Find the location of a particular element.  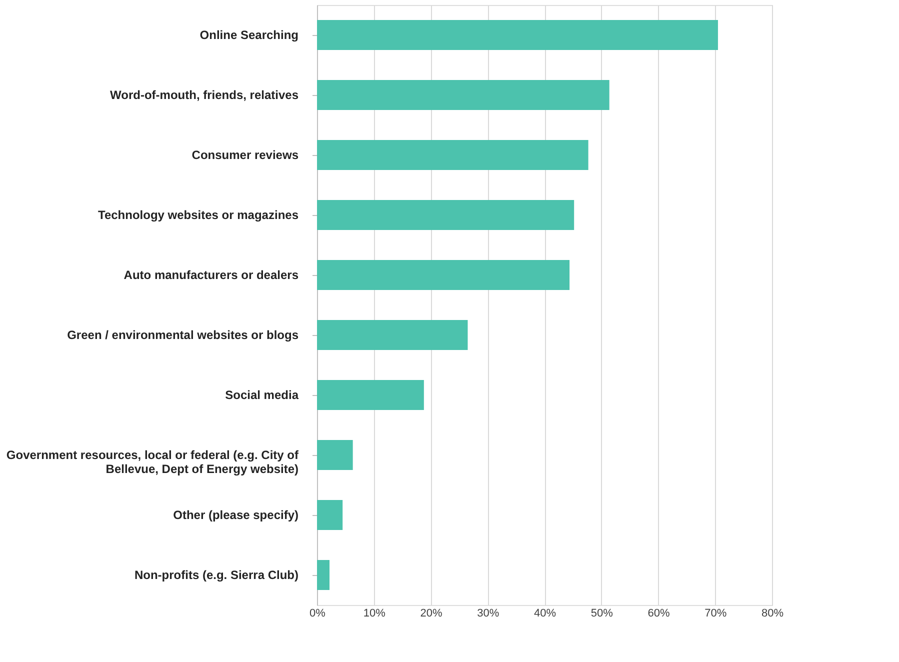

y-tick-label: Non-profits (e.g. Sierra Club) is located at coordinates (216, 575).